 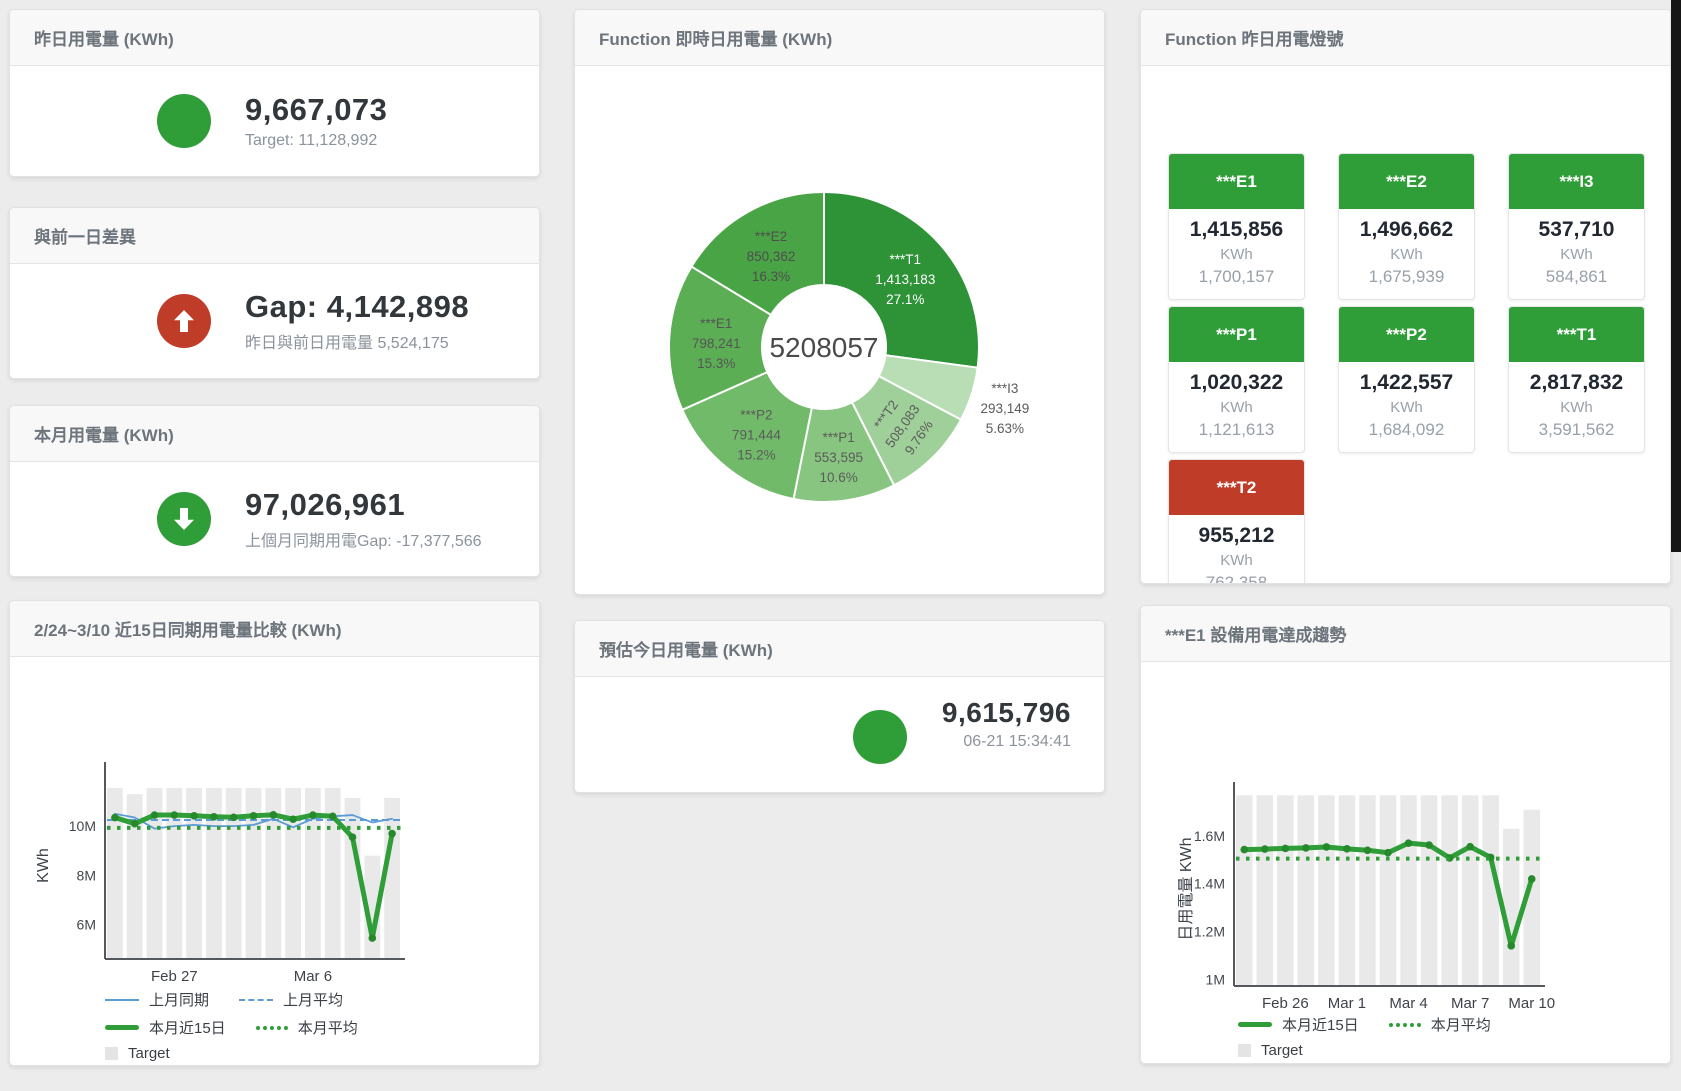 What do you see at coordinates (839, 38) in the screenshot?
I see `card-header: Function 即時日用電量 (KWh)` at bounding box center [839, 38].